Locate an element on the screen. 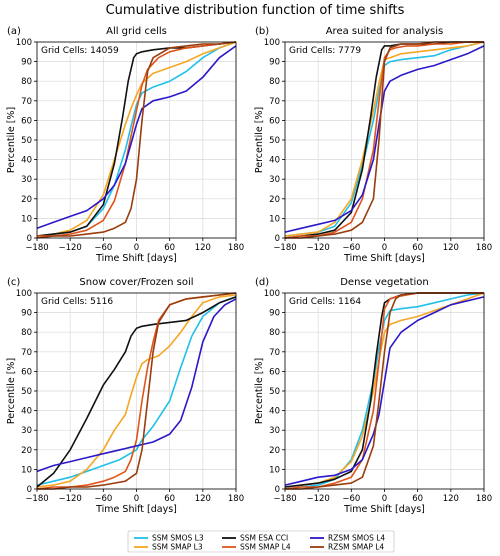  series-line-ssm-smos-l3 is located at coordinates (136, 391).